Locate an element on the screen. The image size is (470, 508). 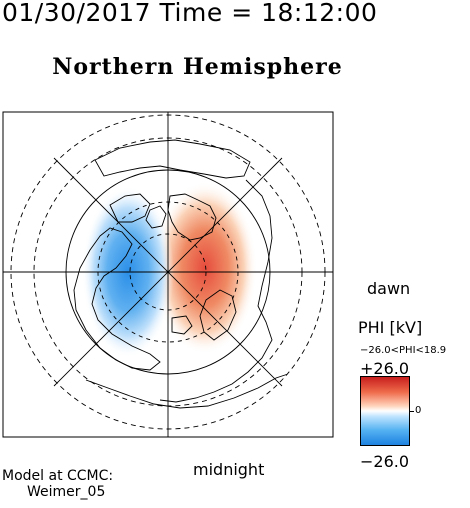
positive-potential-cell is located at coordinates (205, 268).